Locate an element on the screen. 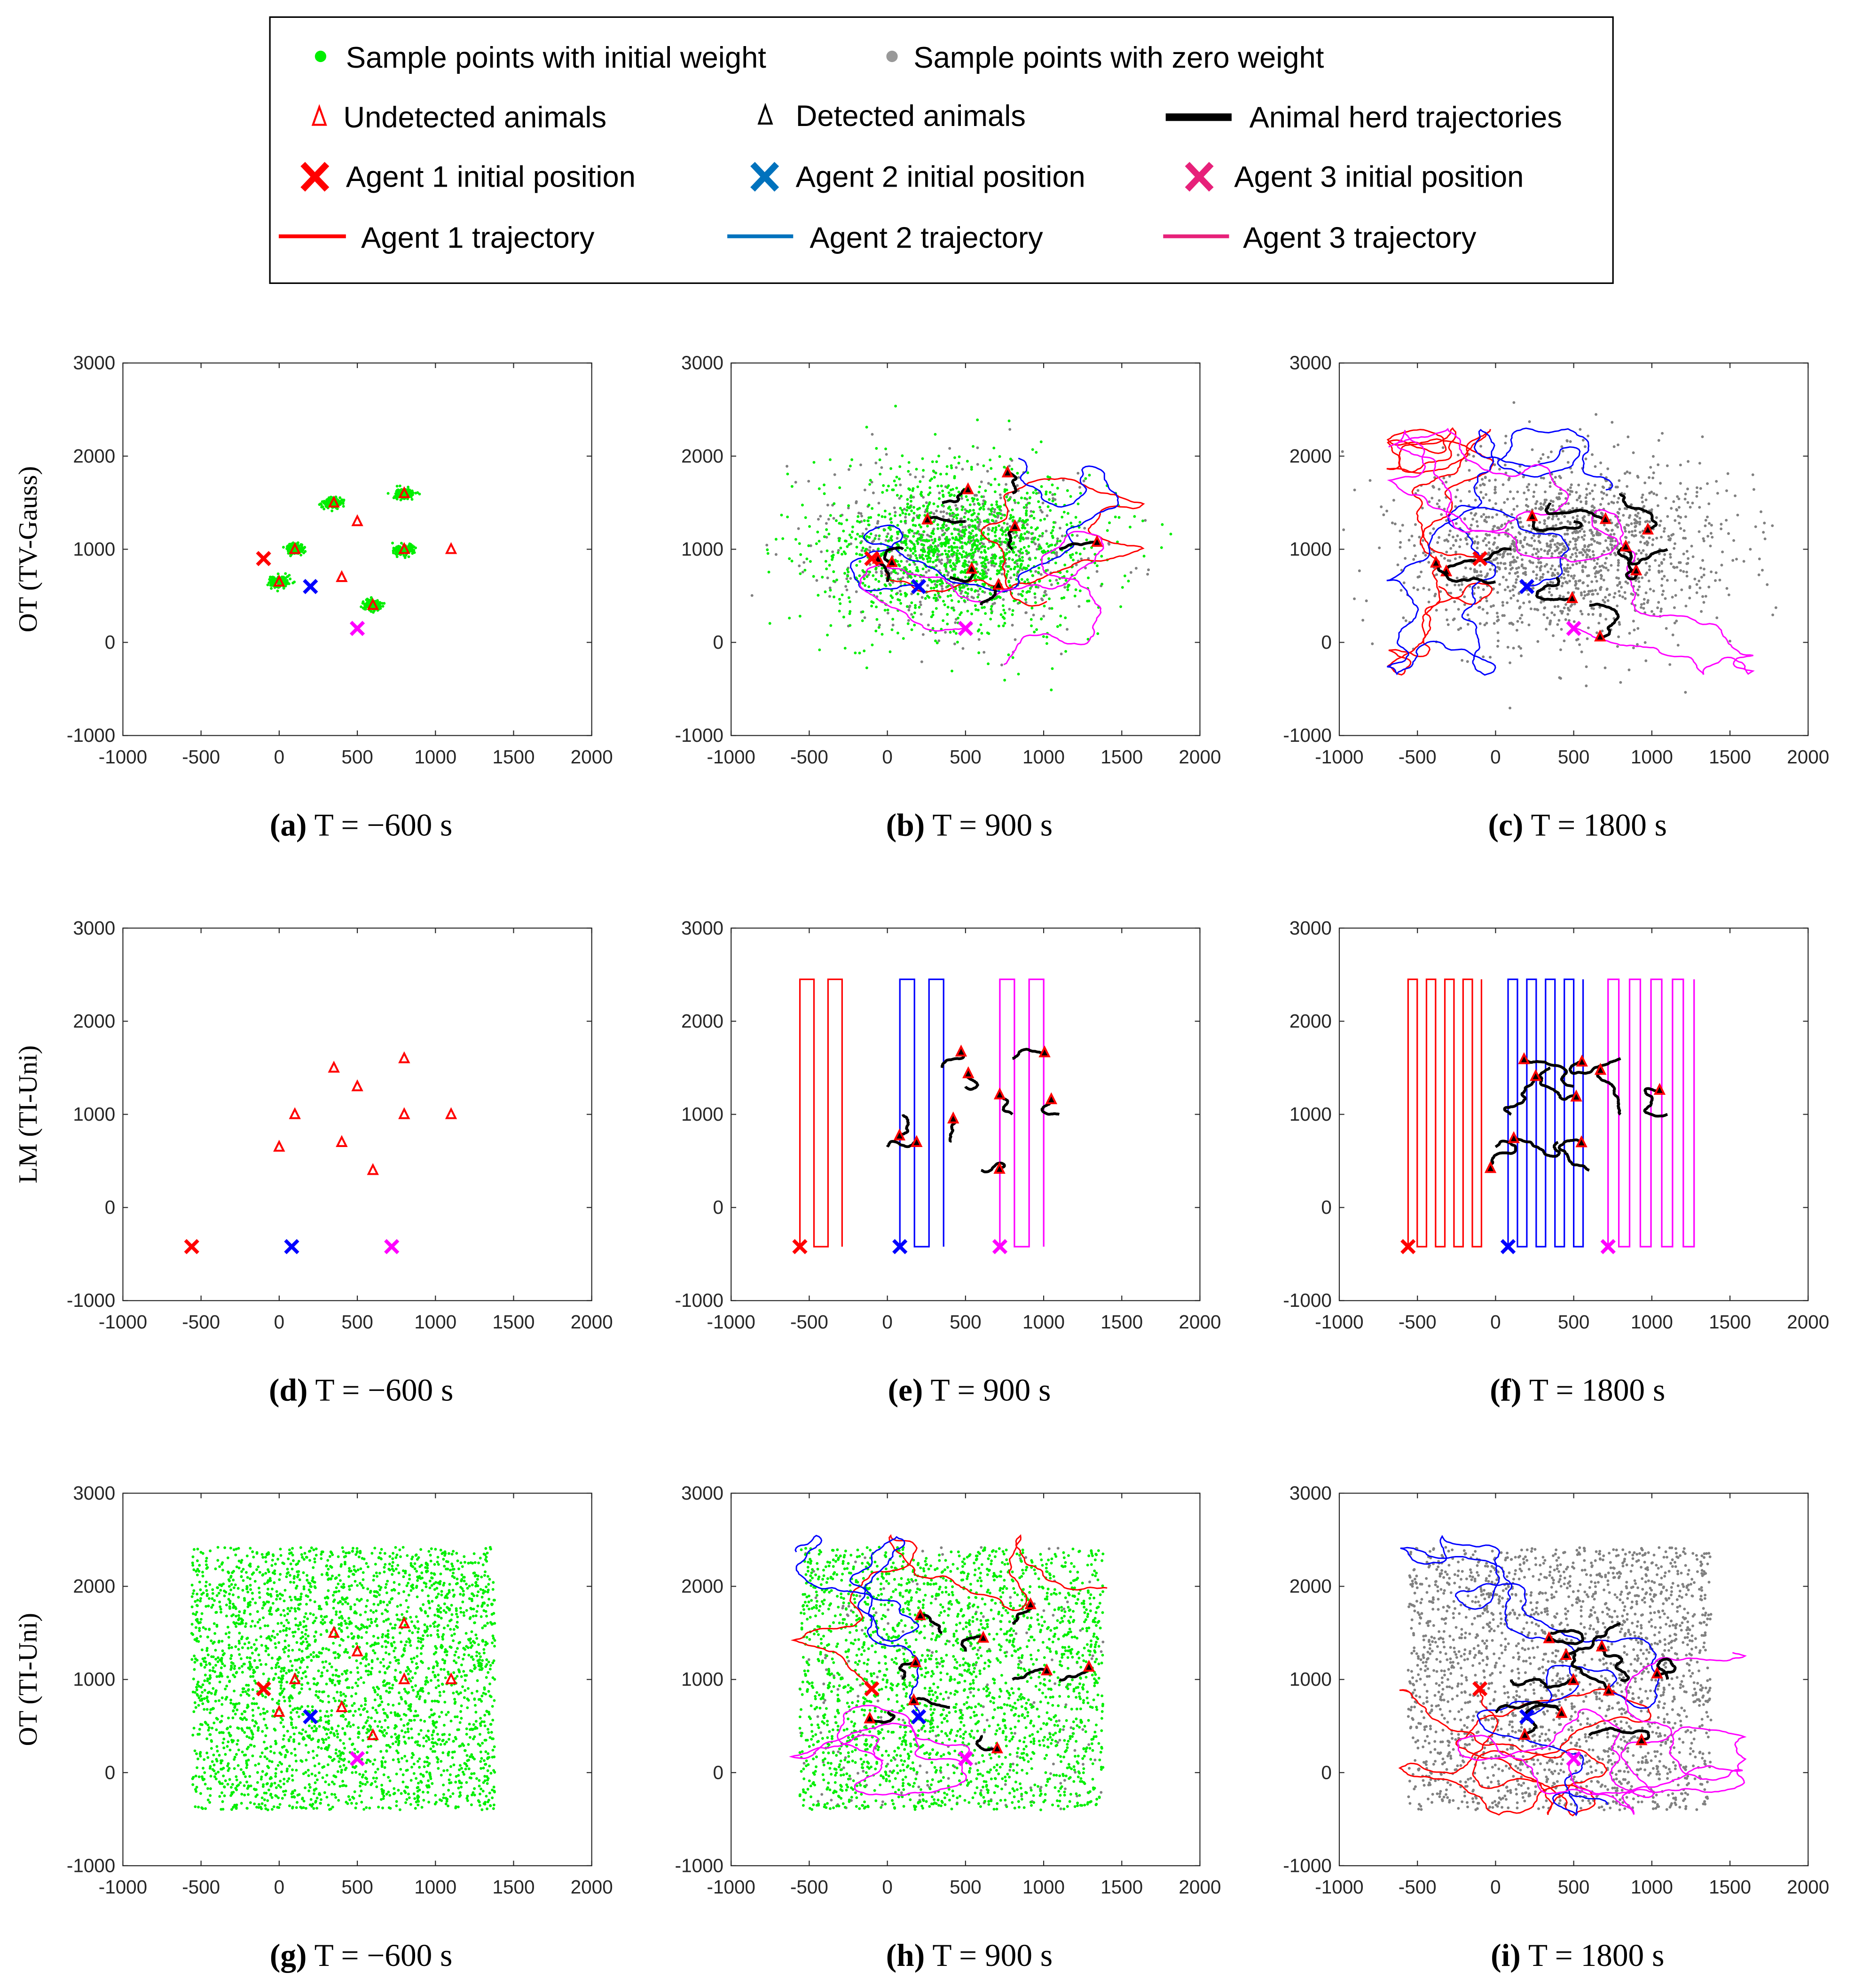 The height and width of the screenshot is (1988, 1855). subplot-caption-text: T = −600 s is located at coordinates (383, 825).